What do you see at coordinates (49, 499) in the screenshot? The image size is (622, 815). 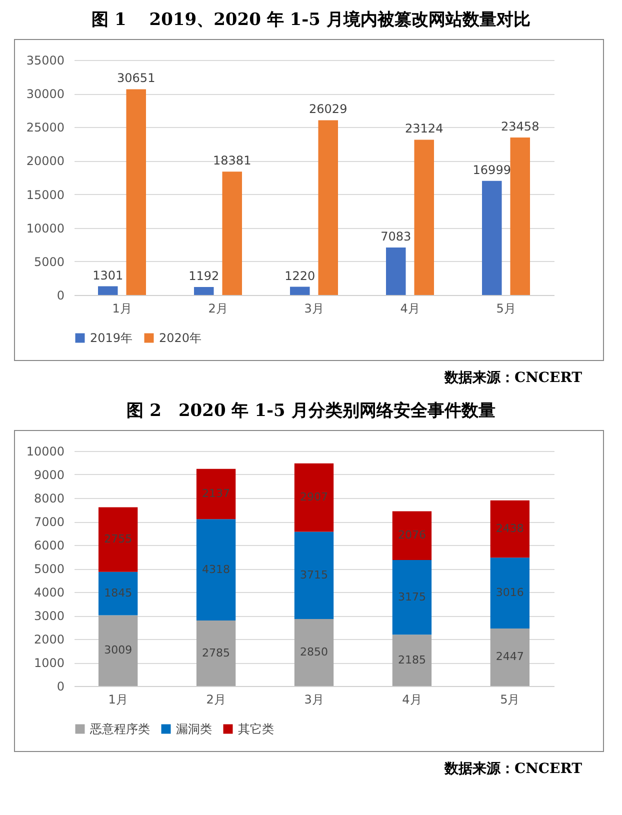 I see `y-tick-label: 8000` at bounding box center [49, 499].